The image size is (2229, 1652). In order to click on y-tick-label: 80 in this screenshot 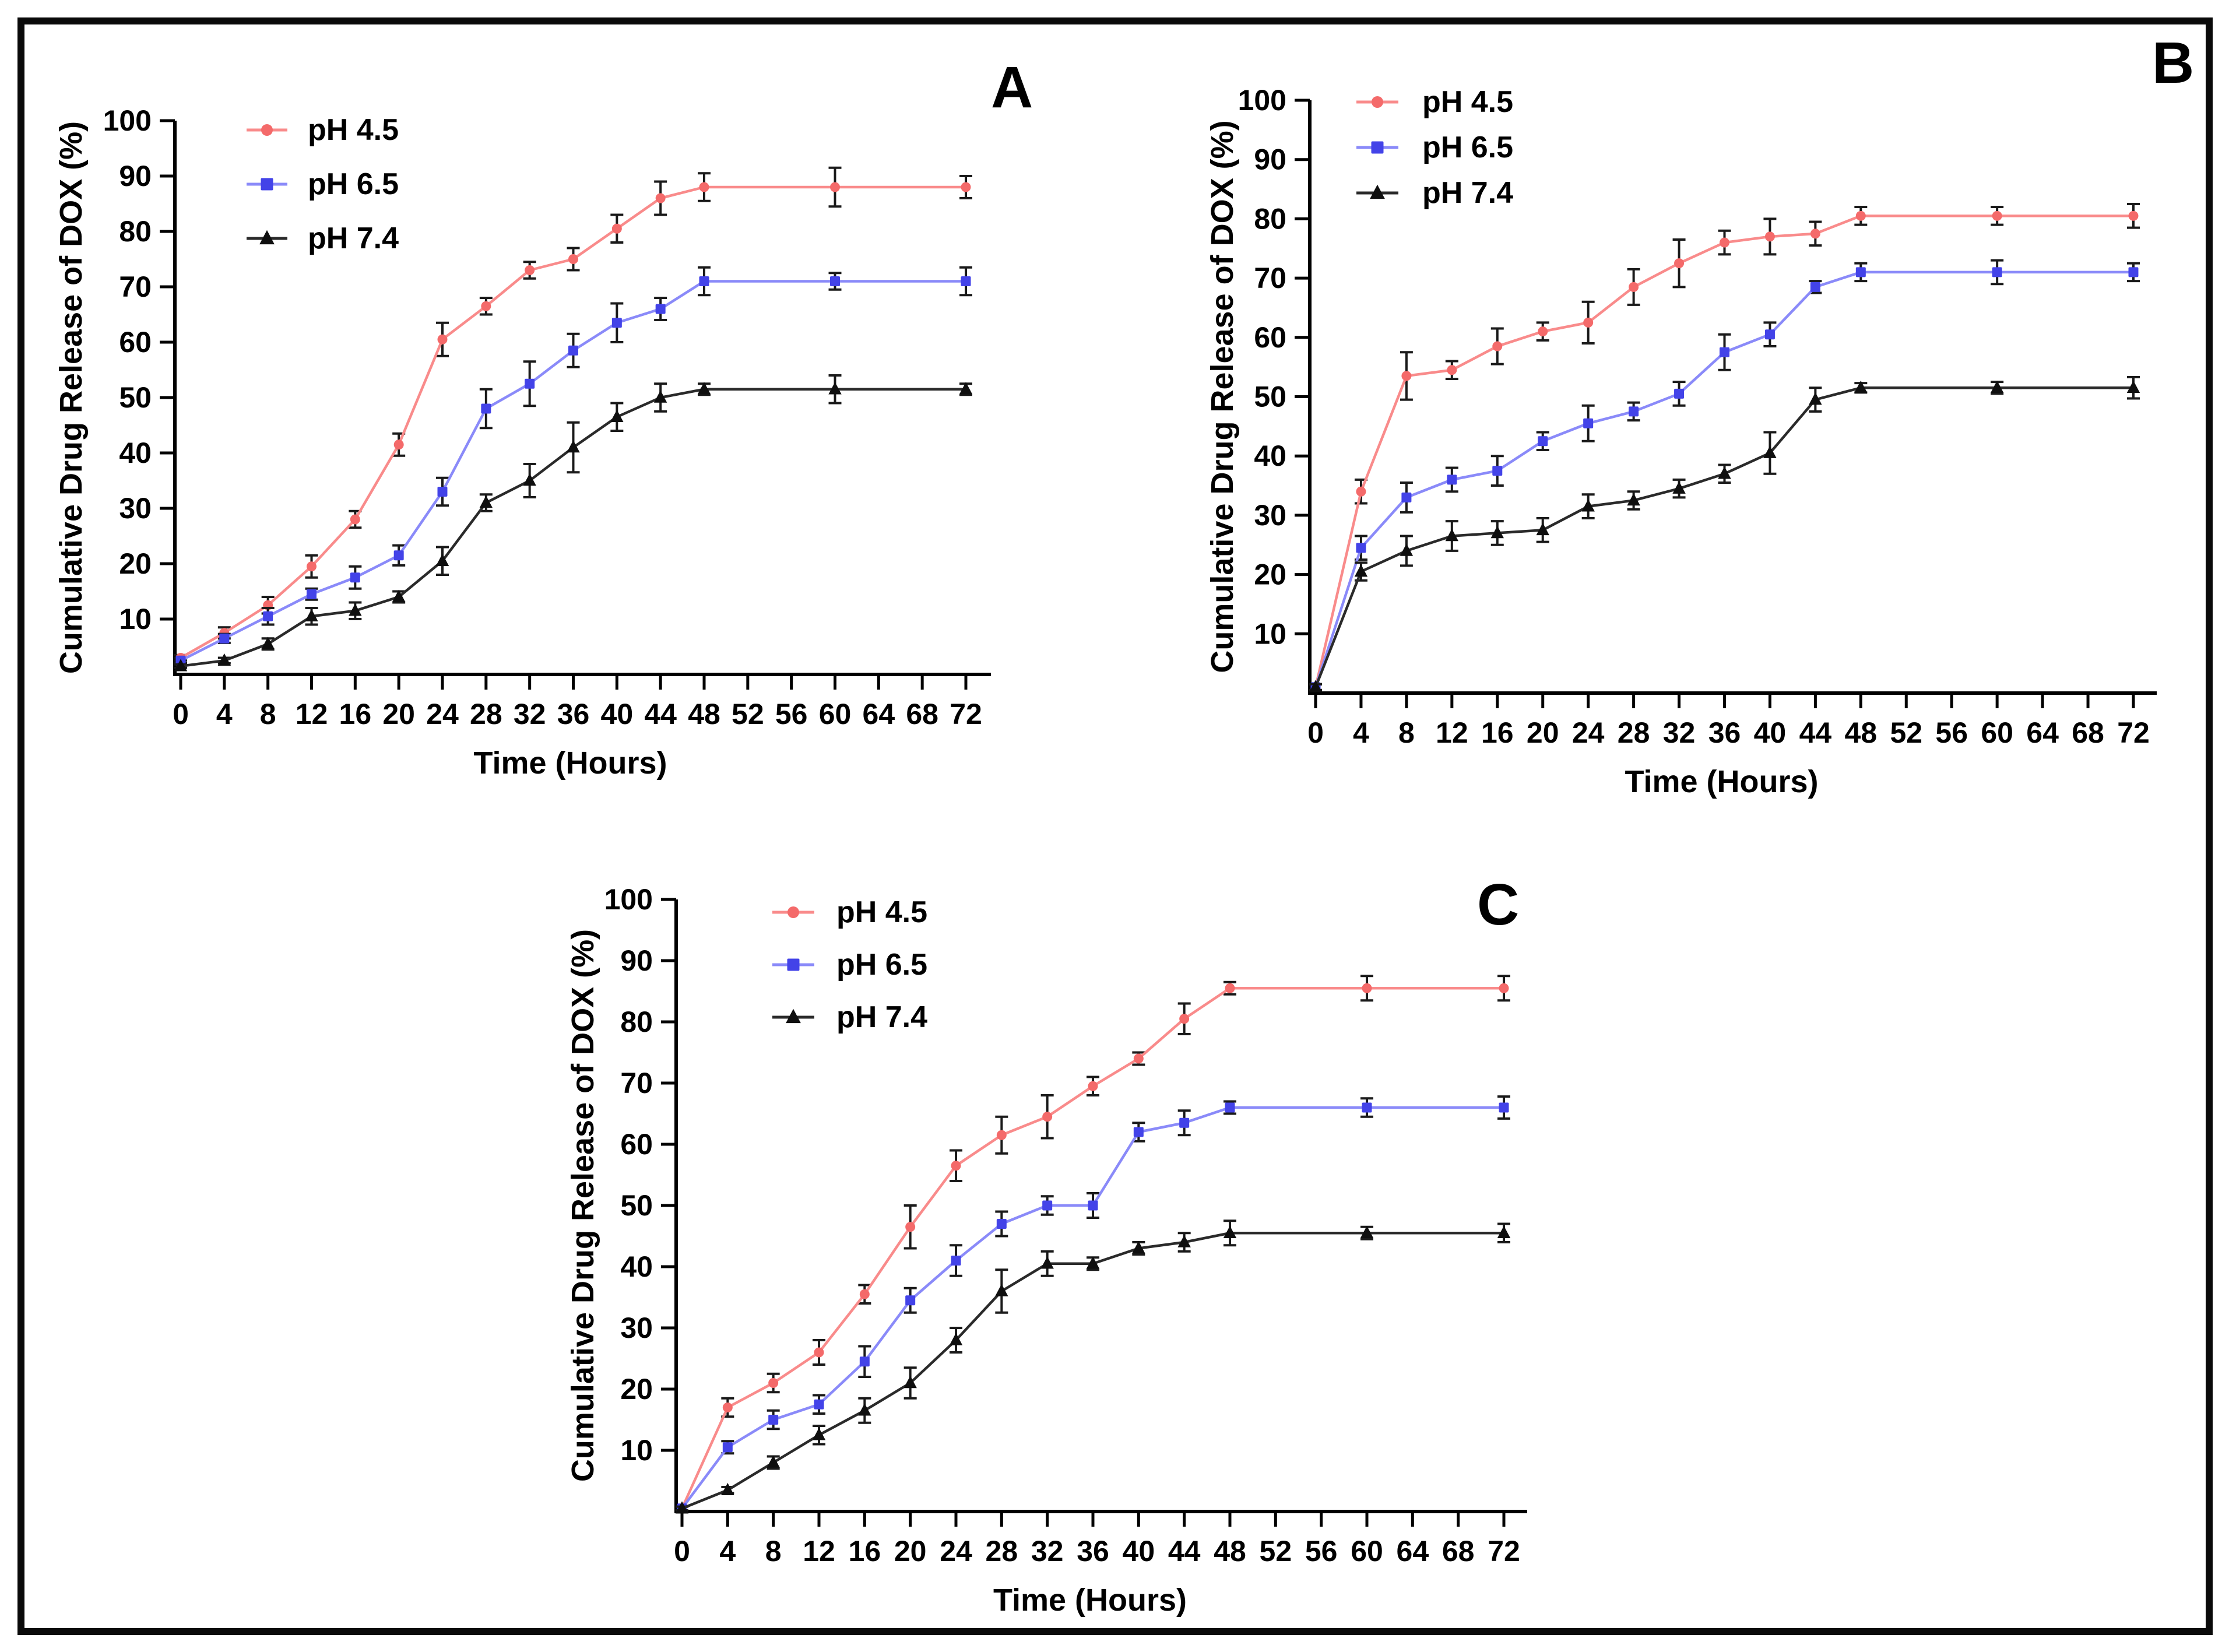, I will do `click(636, 1022)`.